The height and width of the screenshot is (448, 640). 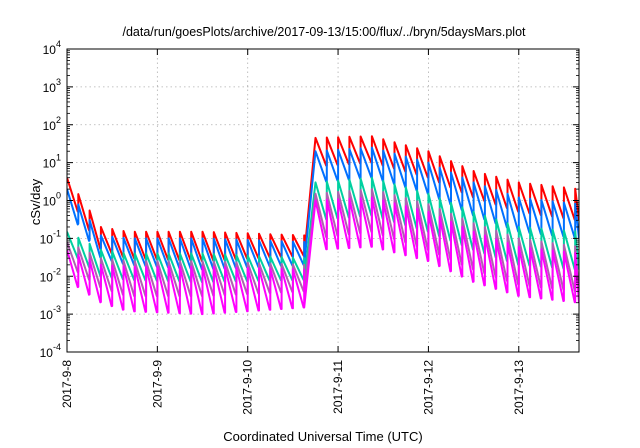 I want to click on y-tick-label: 10⁻², so click(x=50, y=275).